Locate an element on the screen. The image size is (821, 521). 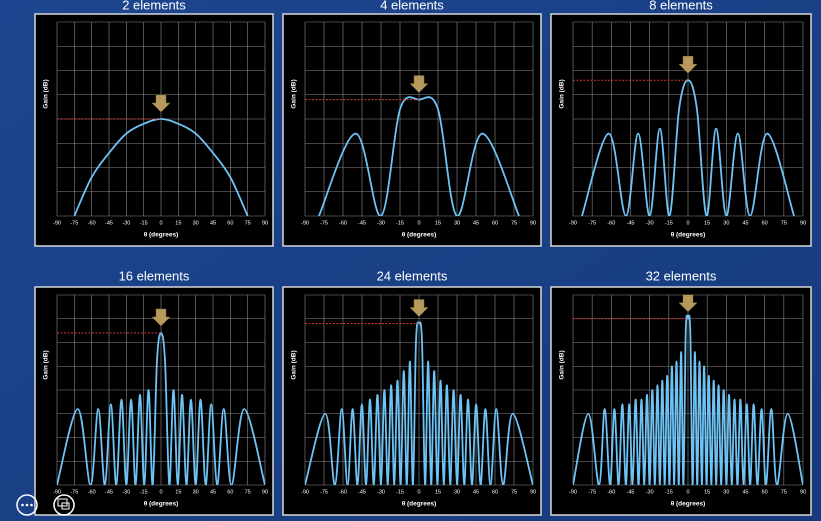
screen-icon is located at coordinates (65, 506).